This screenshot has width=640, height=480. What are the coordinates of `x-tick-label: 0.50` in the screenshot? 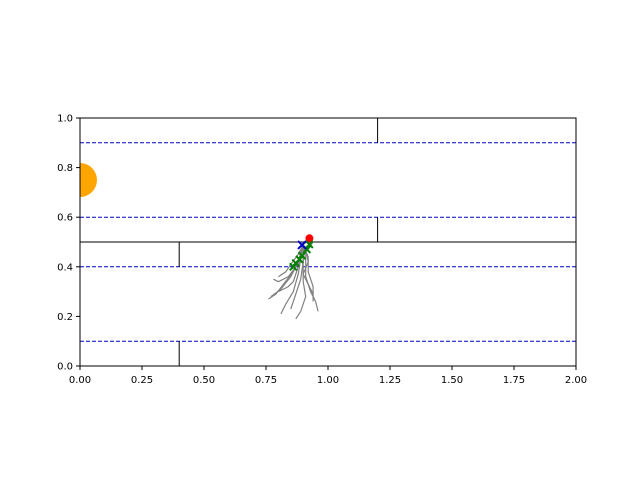 It's located at (204, 380).